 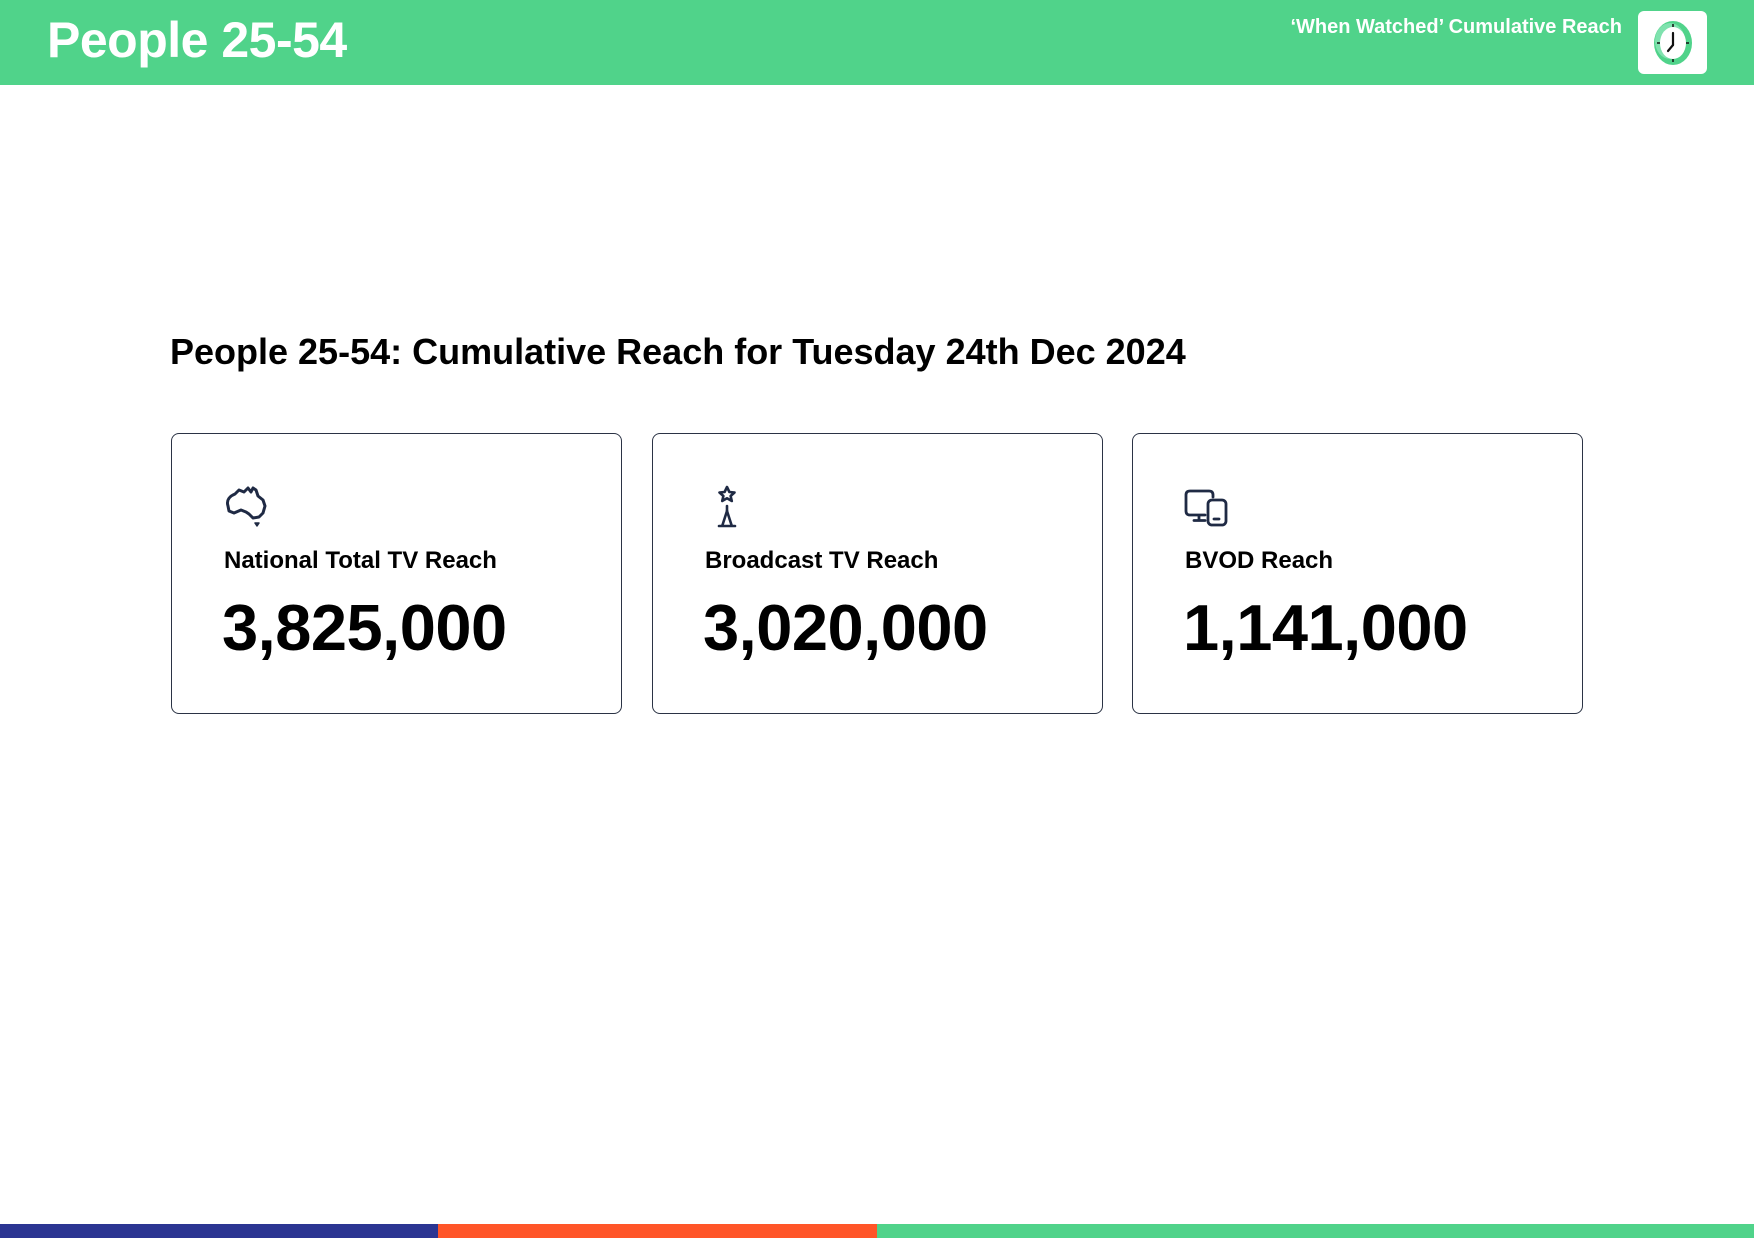 I want to click on footer-segment-orange, so click(x=657, y=1231).